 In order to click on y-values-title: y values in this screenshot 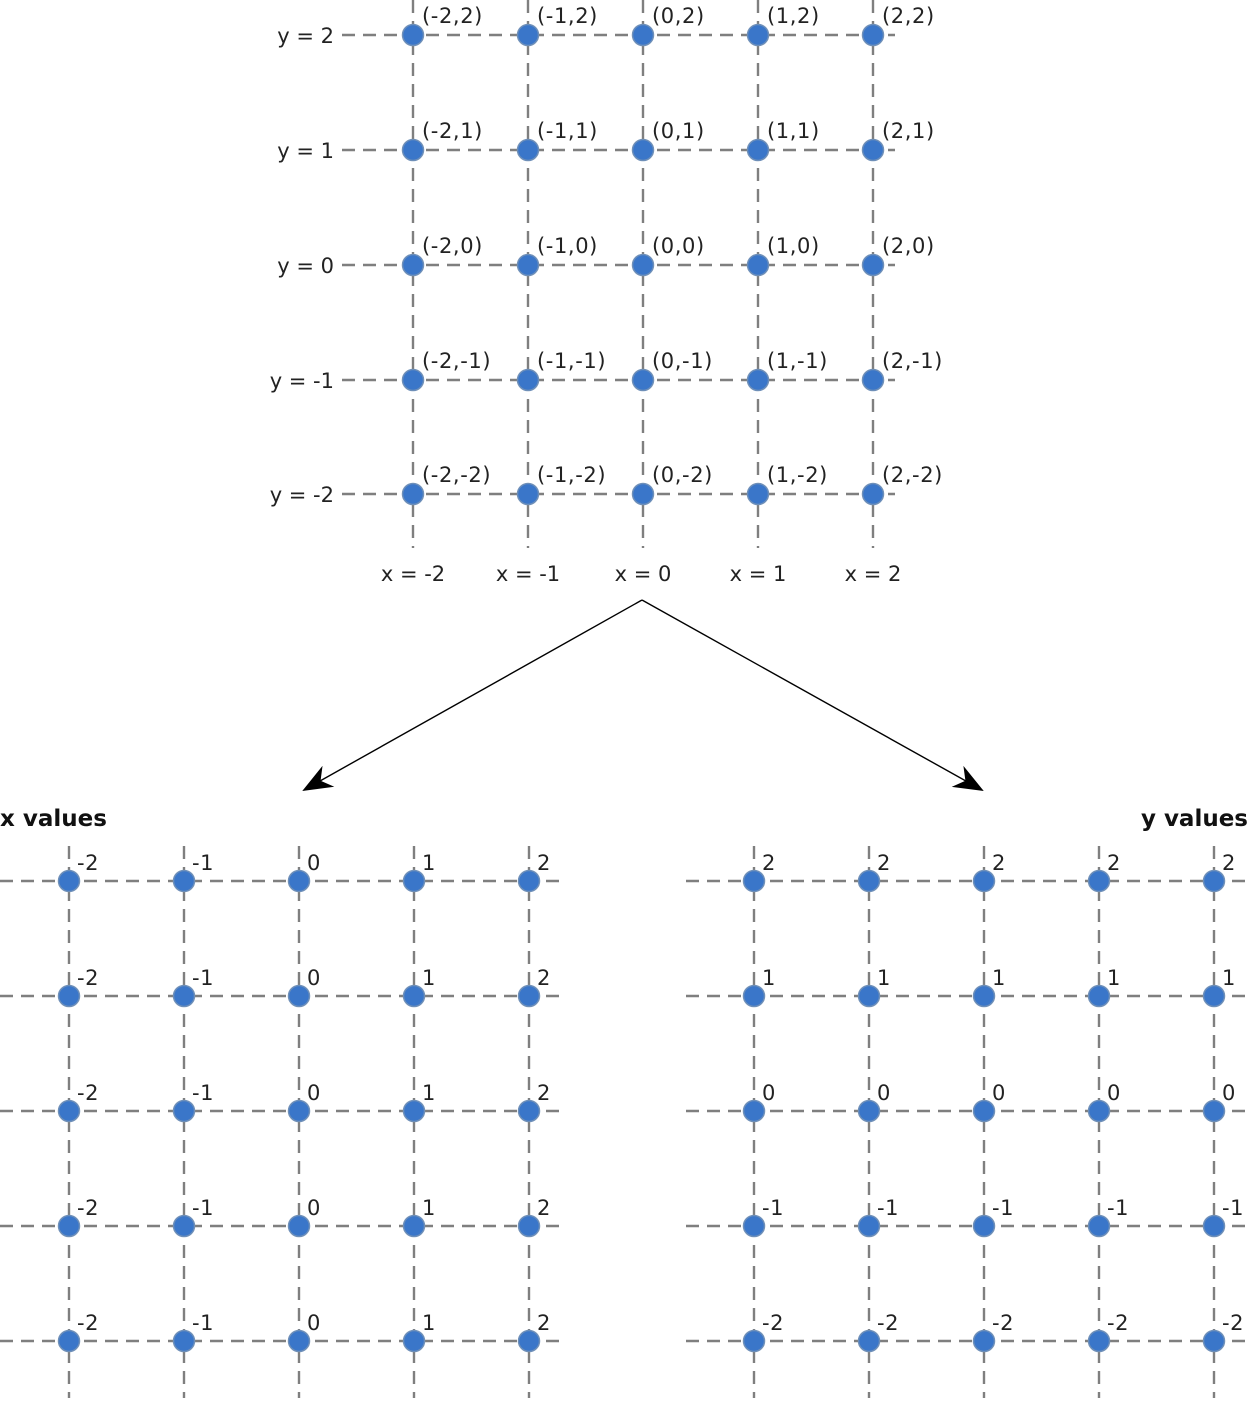, I will do `click(1194, 819)`.